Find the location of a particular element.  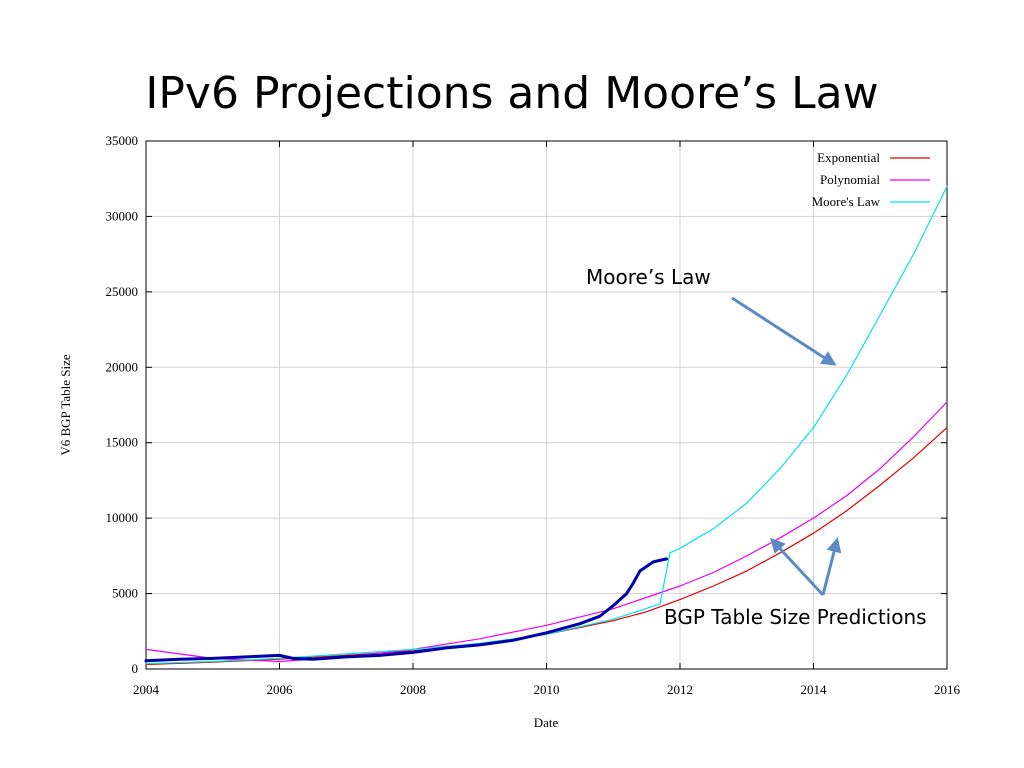

y-tick-label: 30000 is located at coordinates (122, 215).